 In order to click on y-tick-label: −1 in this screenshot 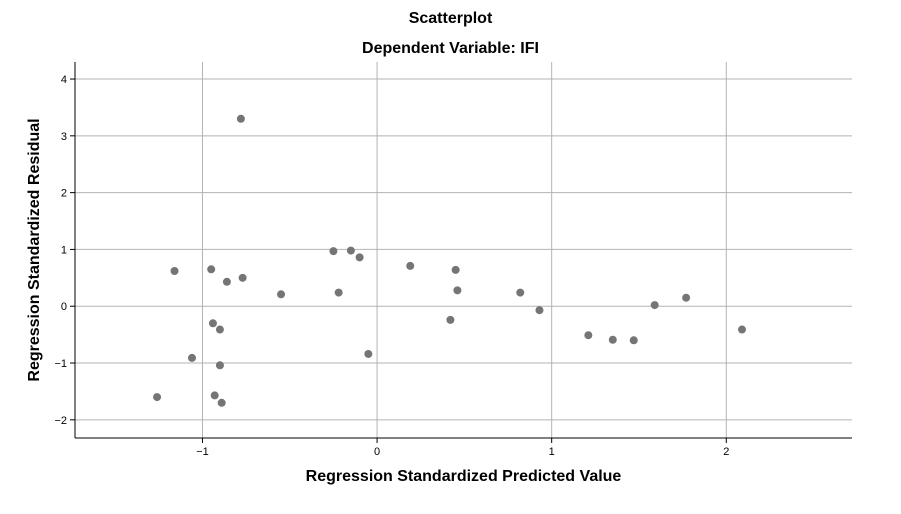, I will do `click(60, 364)`.